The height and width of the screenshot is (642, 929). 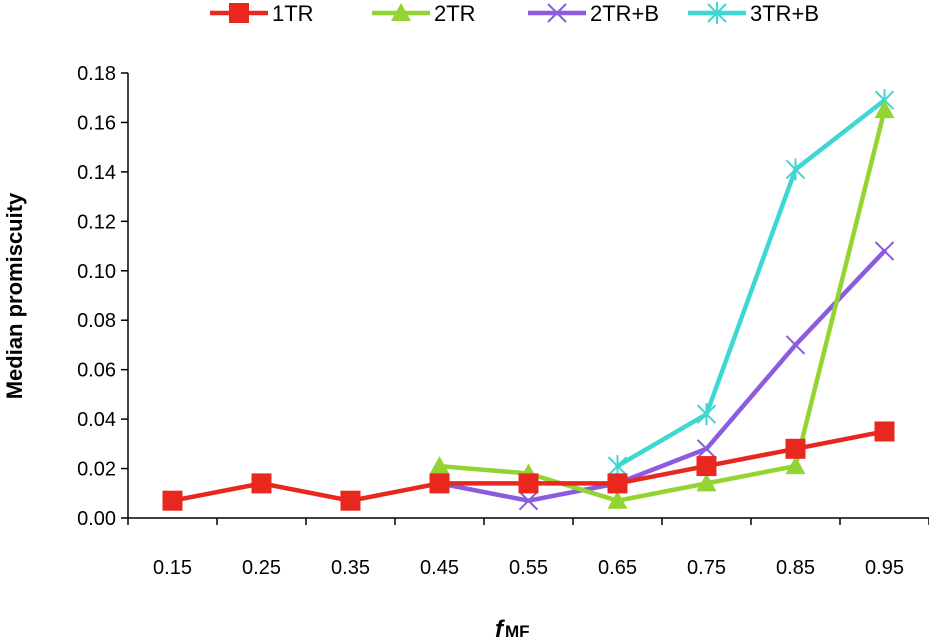 What do you see at coordinates (96, 272) in the screenshot?
I see `y-tick-label: 0.10` at bounding box center [96, 272].